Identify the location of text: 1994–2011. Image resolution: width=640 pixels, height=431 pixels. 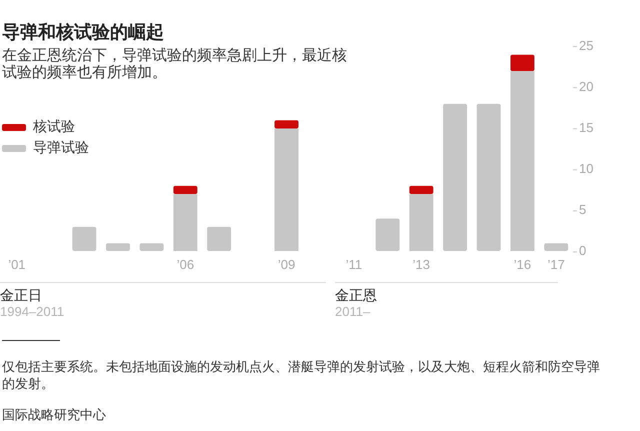
(32, 312).